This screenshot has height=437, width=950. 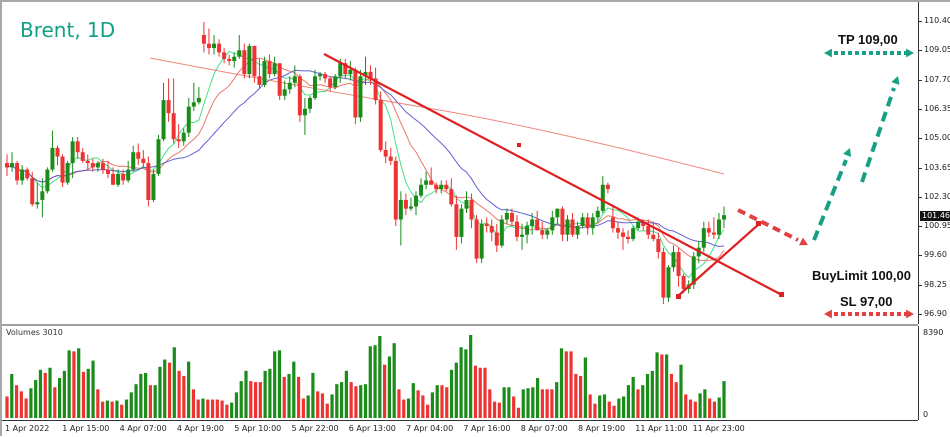 I want to click on volume-zero-tick: 0, so click(x=926, y=414).